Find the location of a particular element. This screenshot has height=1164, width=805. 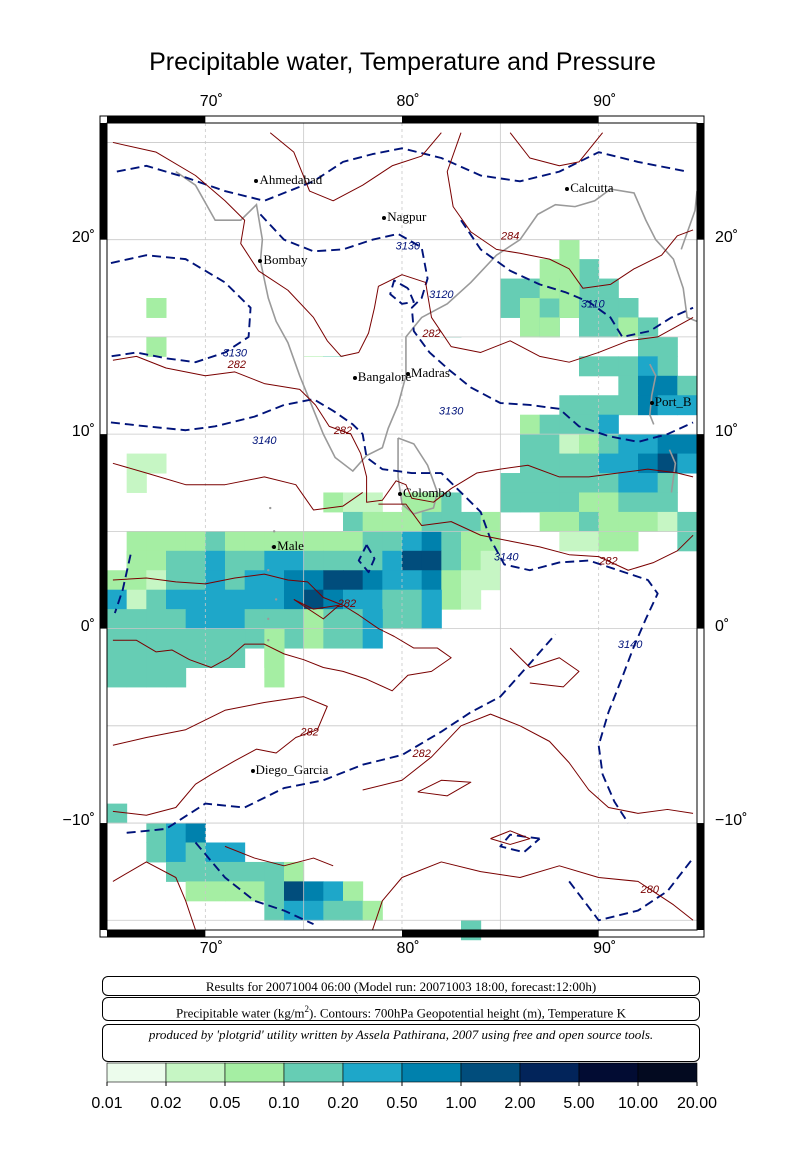

lat-tick-left: 10˚ is located at coordinates (83, 432).